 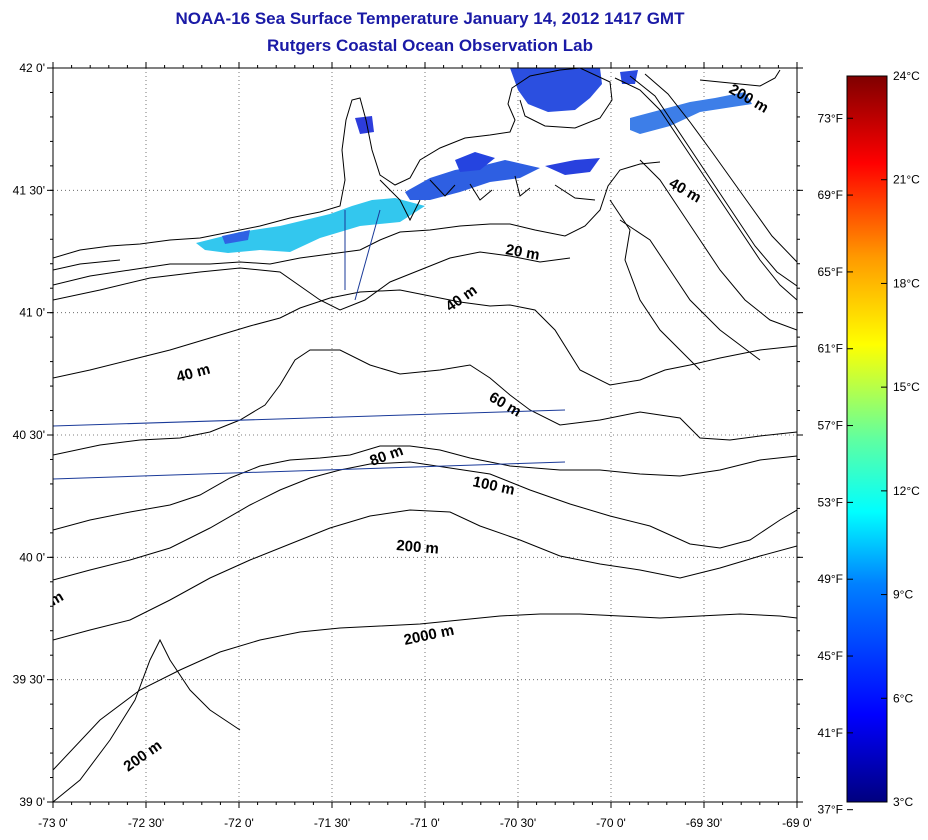 What do you see at coordinates (830, 118) in the screenshot?
I see `colorbar-f-label: 73°F` at bounding box center [830, 118].